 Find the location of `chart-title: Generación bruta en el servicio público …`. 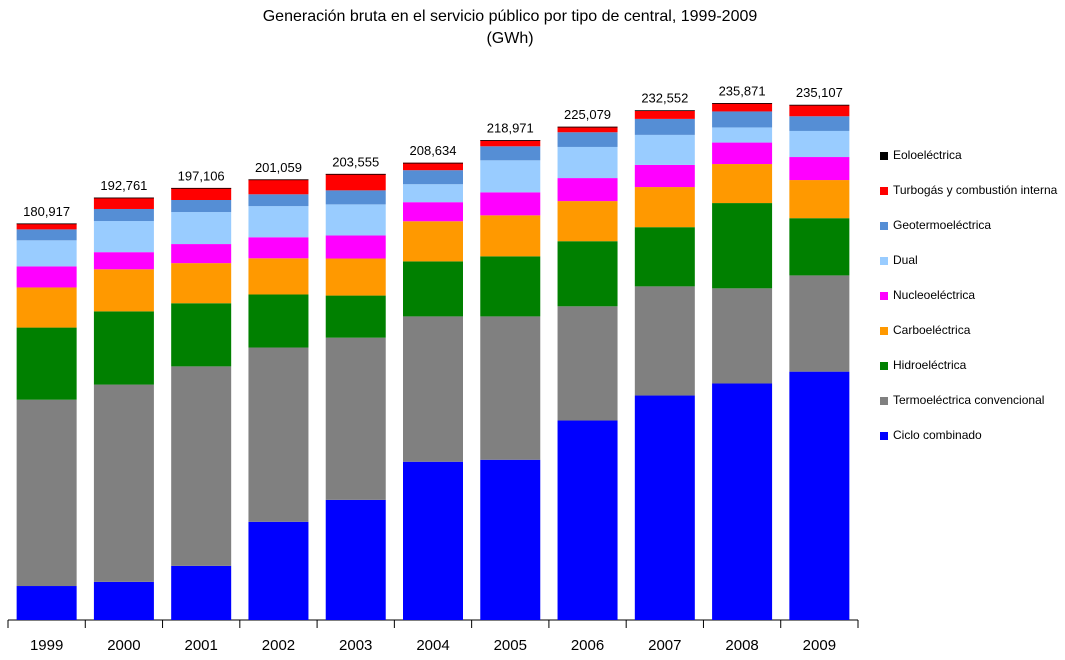

chart-title: Generación bruta en el servicio público … is located at coordinates (510, 16).